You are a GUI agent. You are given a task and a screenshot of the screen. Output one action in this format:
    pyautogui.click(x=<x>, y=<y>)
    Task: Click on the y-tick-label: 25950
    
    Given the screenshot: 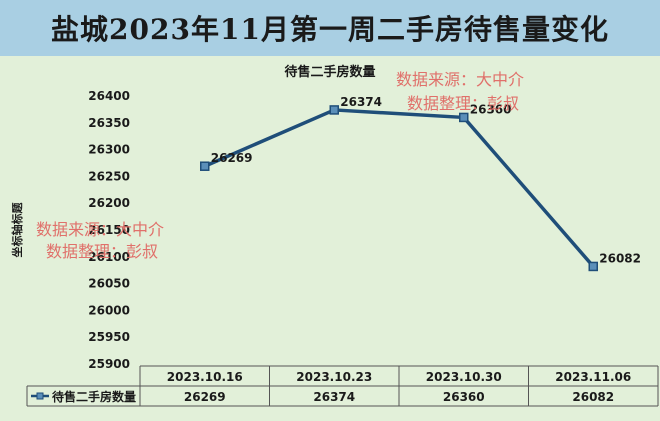 What is the action you would take?
    pyautogui.click(x=109, y=337)
    